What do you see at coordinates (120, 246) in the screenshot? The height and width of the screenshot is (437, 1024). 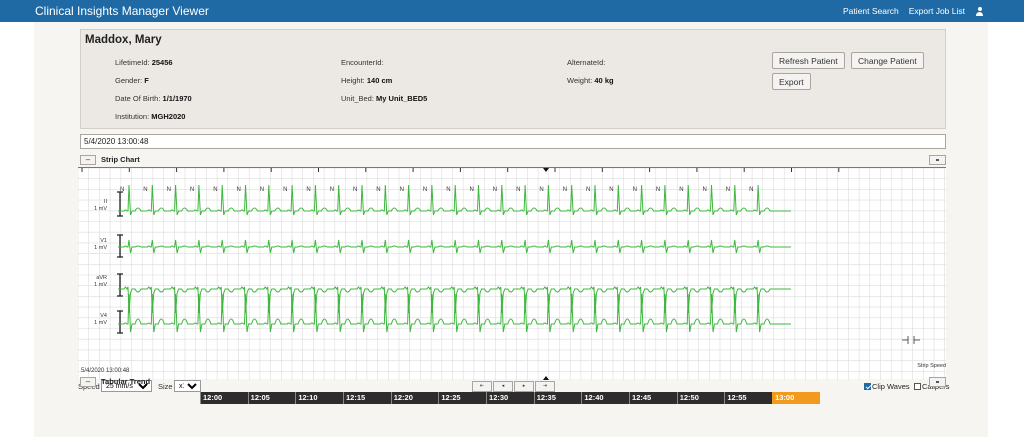 I see `calibration-marker-v1` at bounding box center [120, 246].